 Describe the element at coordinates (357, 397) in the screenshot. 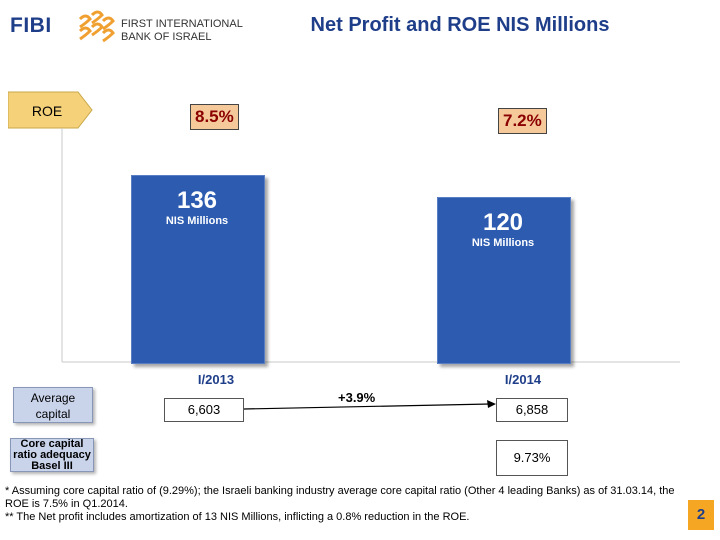

I see `average-capital-change: +3.9%` at that location.